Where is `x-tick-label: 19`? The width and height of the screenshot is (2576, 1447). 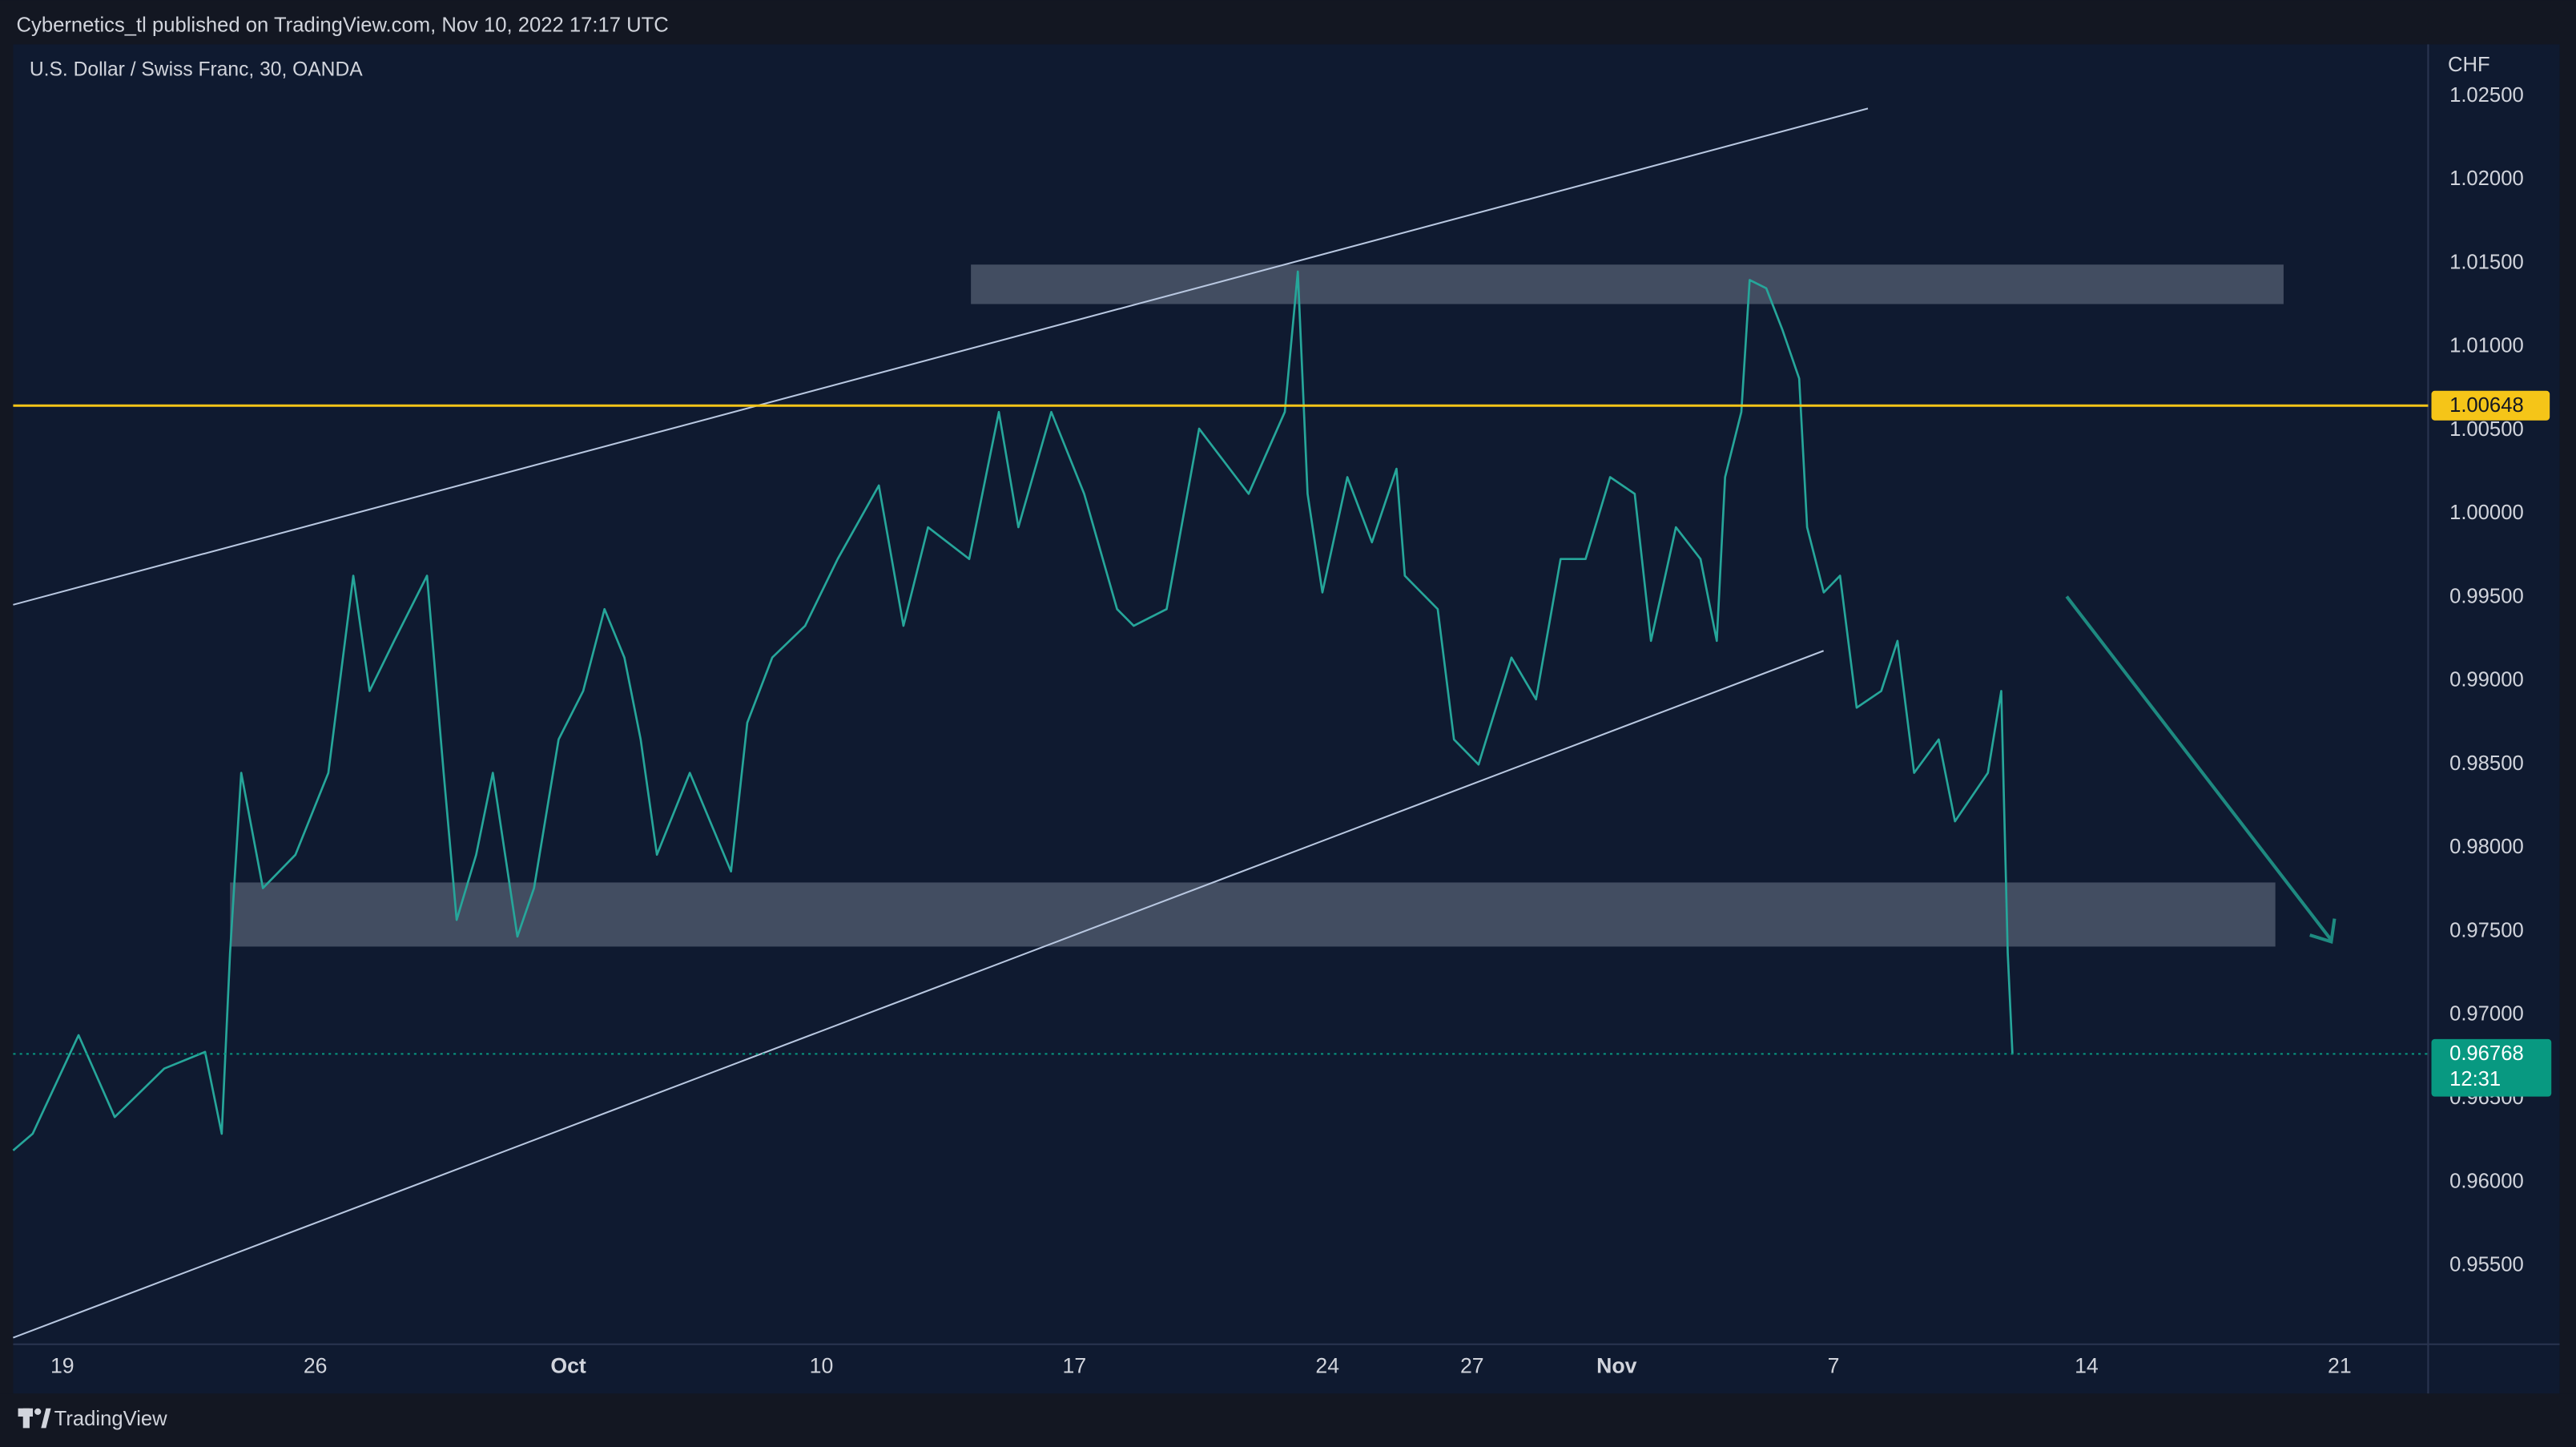 x-tick-label: 19 is located at coordinates (62, 1366).